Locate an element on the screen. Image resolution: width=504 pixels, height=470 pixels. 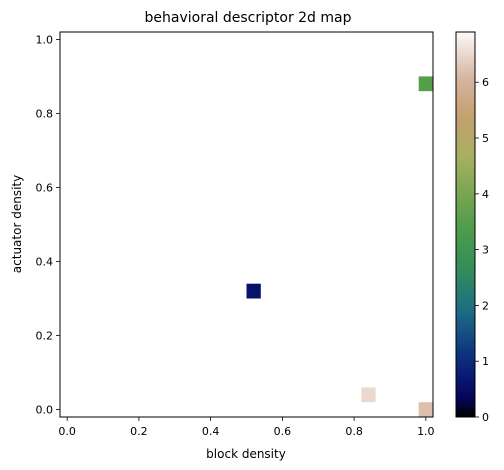
x-tick-label: 1.0 is located at coordinates (426, 431).